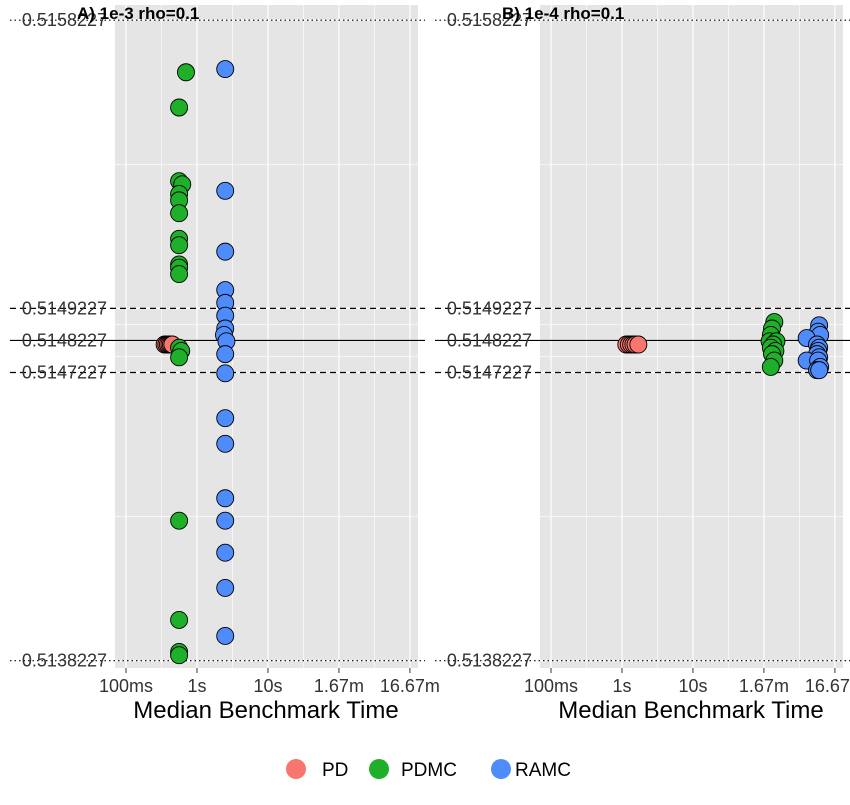 This screenshot has height=805, width=850. Describe the element at coordinates (379, 769) in the screenshot. I see `legend-key-pdmc` at that location.